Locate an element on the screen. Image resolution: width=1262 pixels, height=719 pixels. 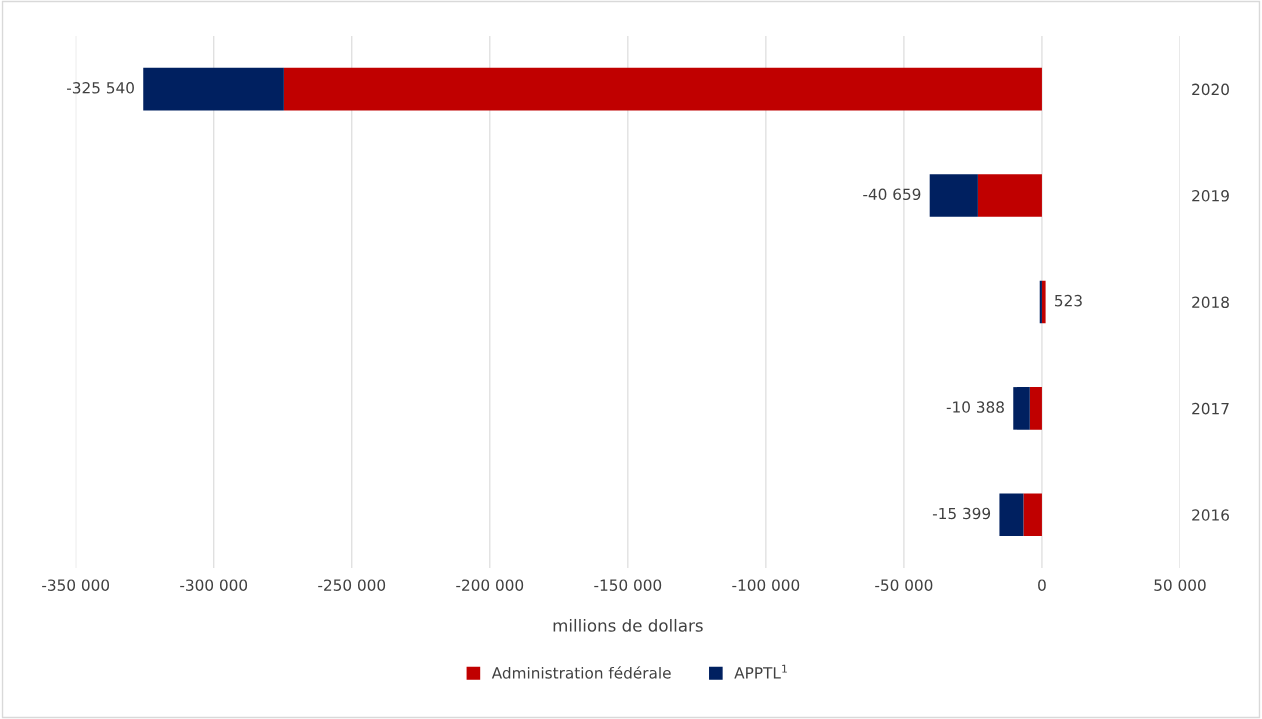
total-label: -40 659 is located at coordinates (892, 194).